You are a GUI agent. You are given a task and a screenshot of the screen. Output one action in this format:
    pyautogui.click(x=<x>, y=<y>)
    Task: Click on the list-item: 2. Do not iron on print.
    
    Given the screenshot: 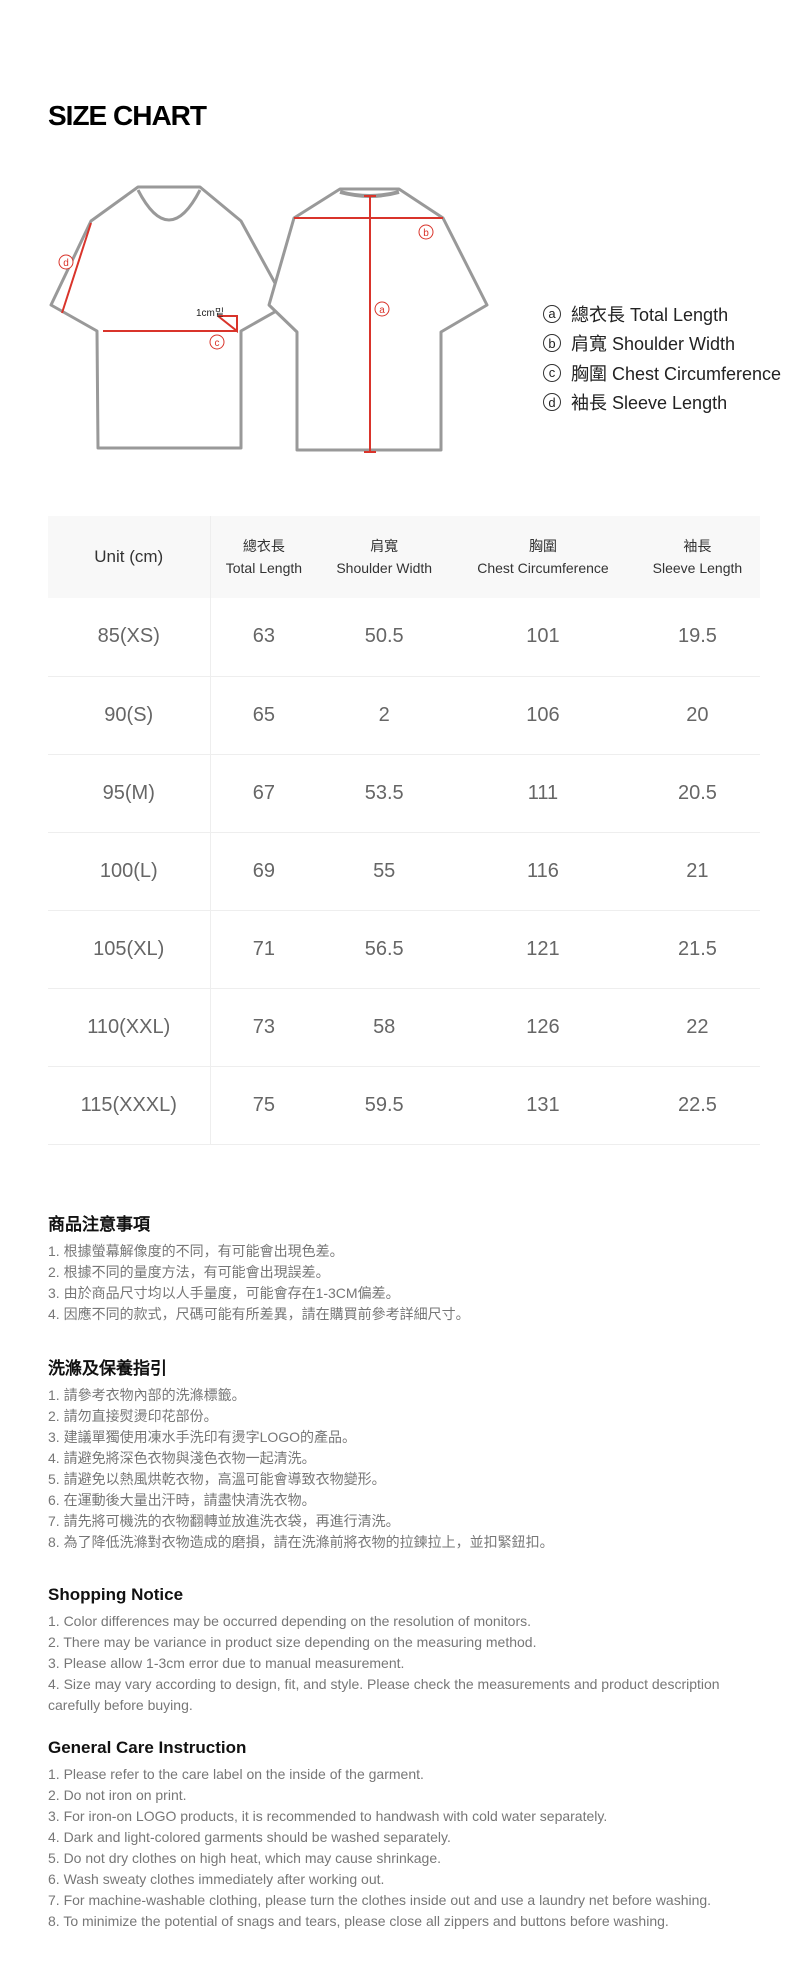 What is the action you would take?
    pyautogui.click(x=117, y=1795)
    